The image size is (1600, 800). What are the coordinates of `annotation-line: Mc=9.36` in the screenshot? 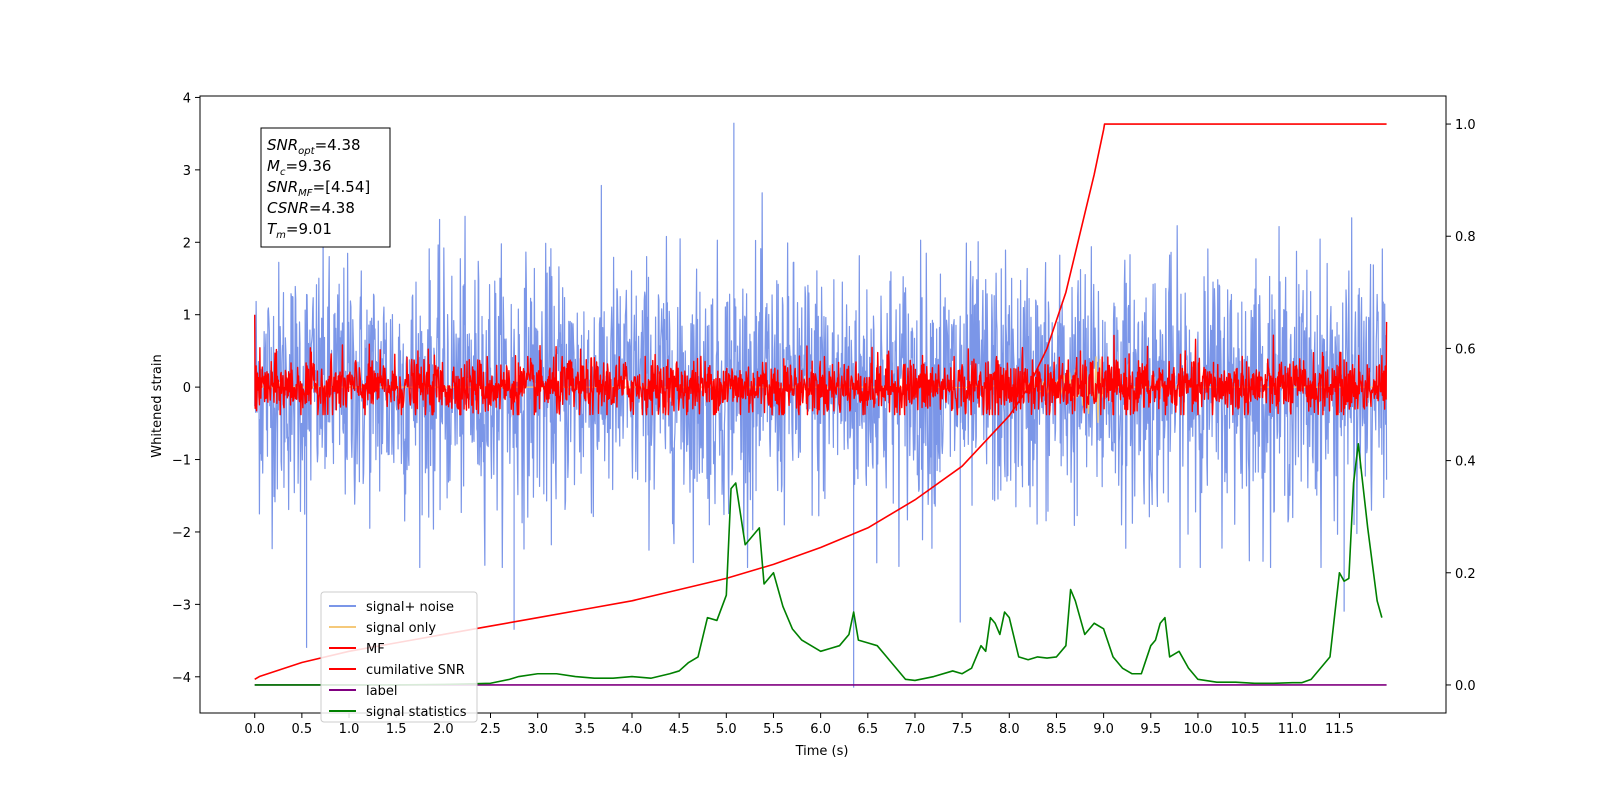 It's located at (299, 167).